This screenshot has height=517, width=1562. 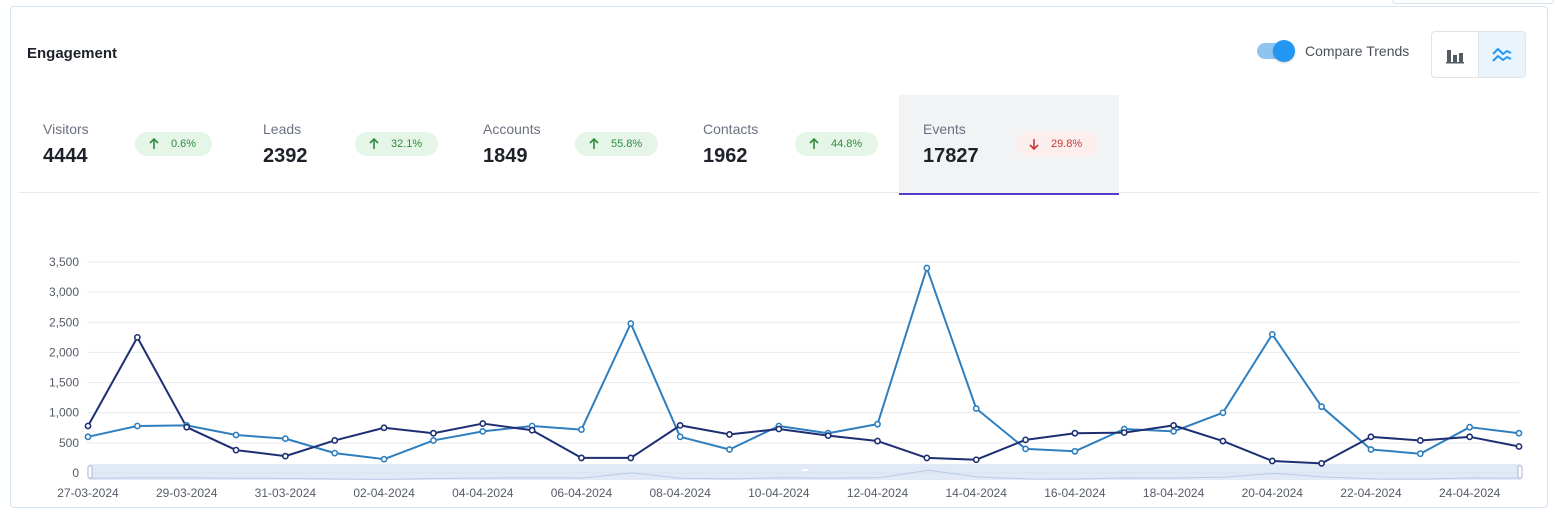 I want to click on x-tick-label: 06-04-2024, so click(x=582, y=493).